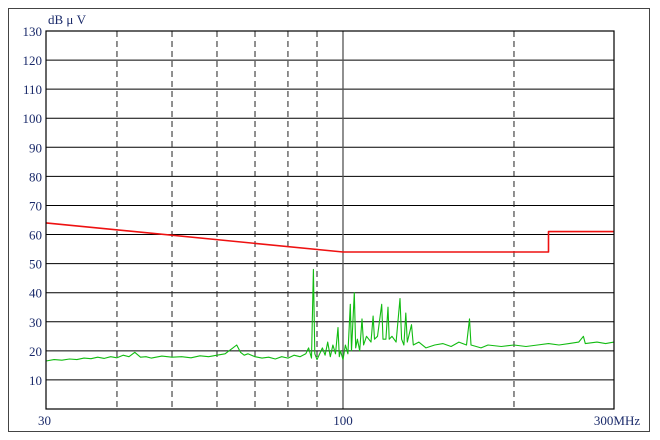 The height and width of the screenshot is (440, 660). I want to click on y-tick-label: 80, so click(35, 176).